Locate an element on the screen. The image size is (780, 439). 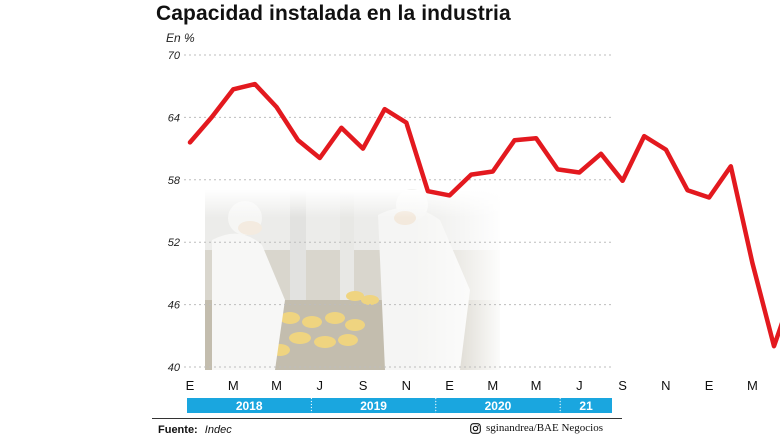
year-band: 2018 2019 2020 21 is located at coordinates (399, 405).